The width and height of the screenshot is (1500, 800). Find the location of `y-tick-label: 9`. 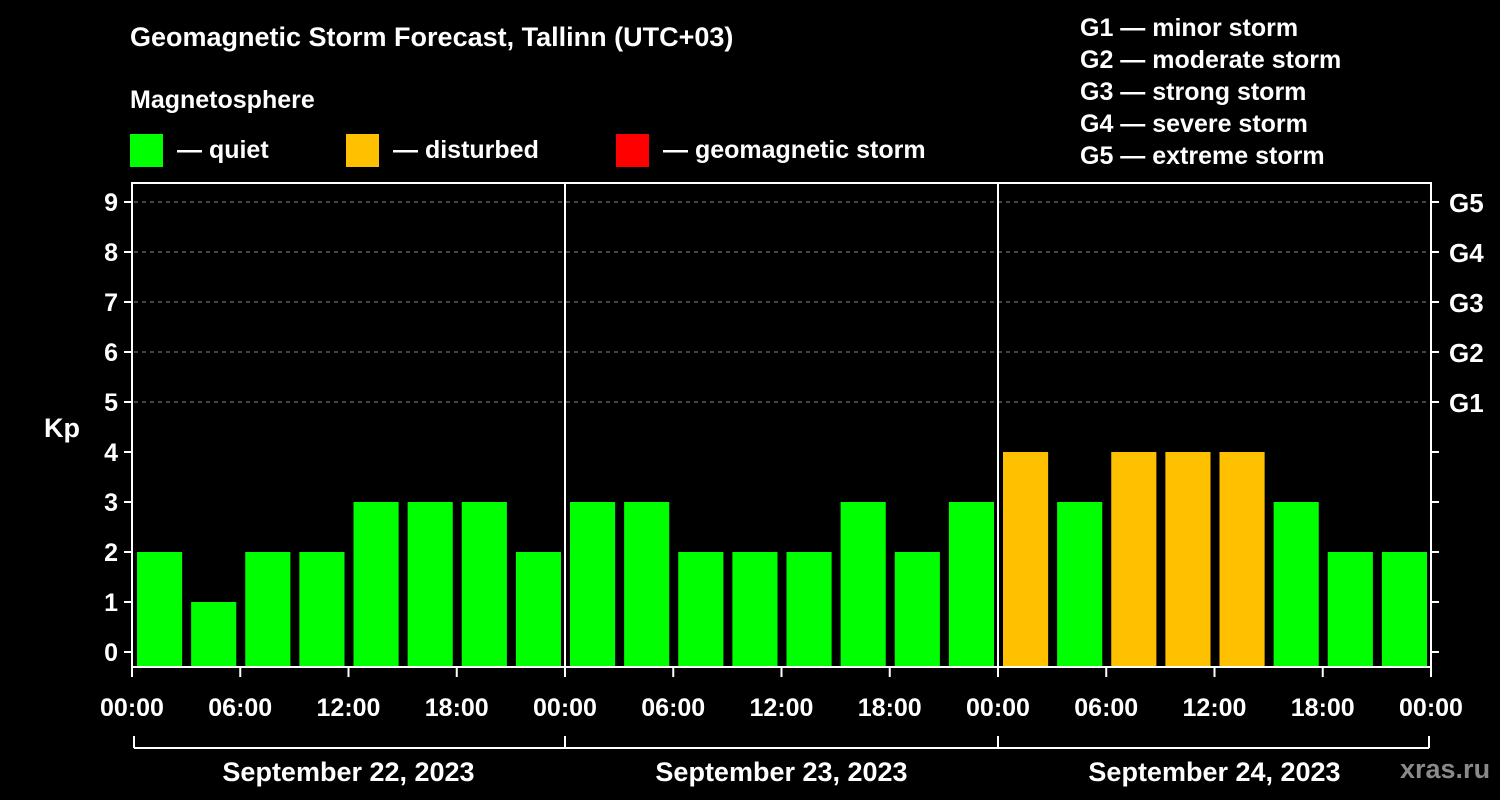

y-tick-label: 9 is located at coordinates (111, 203).